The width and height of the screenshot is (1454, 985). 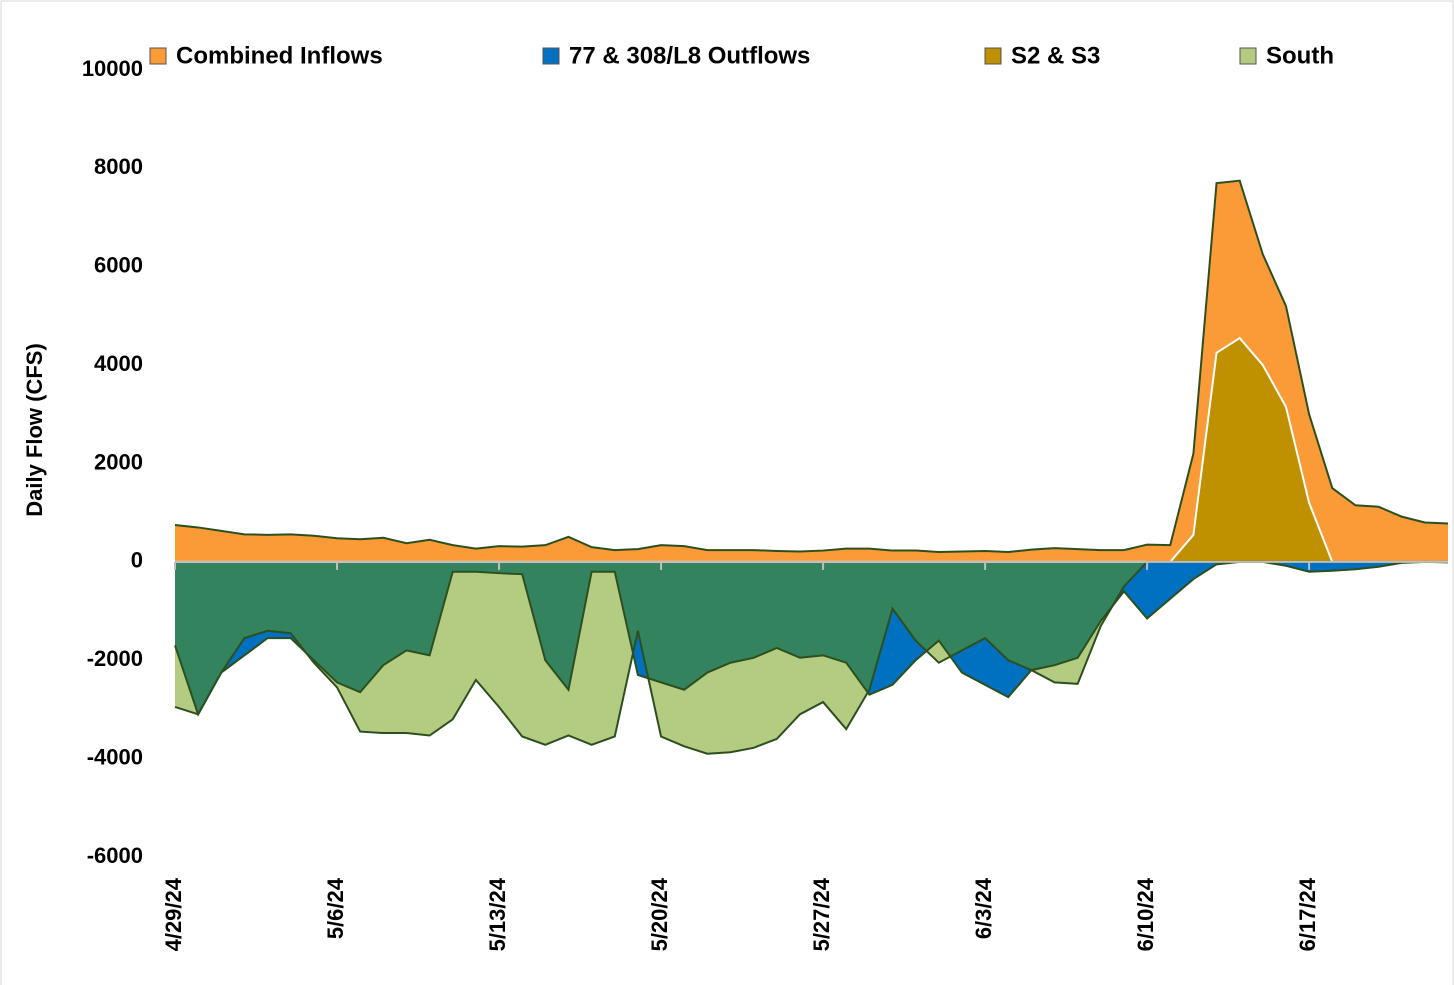 I want to click on y-tick-label: 4000, so click(x=118, y=363).